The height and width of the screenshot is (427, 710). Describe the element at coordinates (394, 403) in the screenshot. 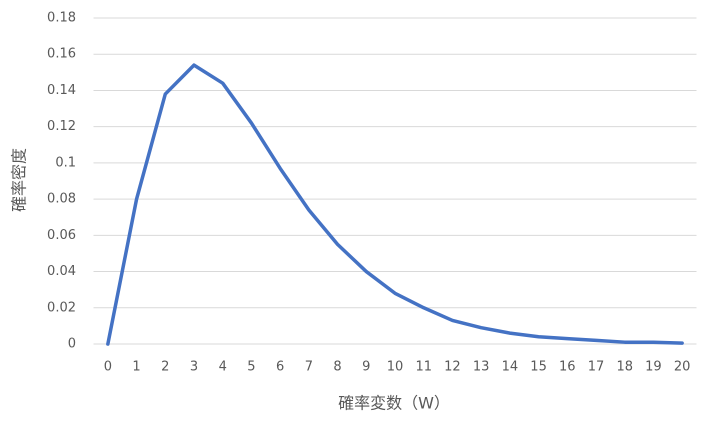

I see `x-axis-title: 確率変数（W）` at that location.